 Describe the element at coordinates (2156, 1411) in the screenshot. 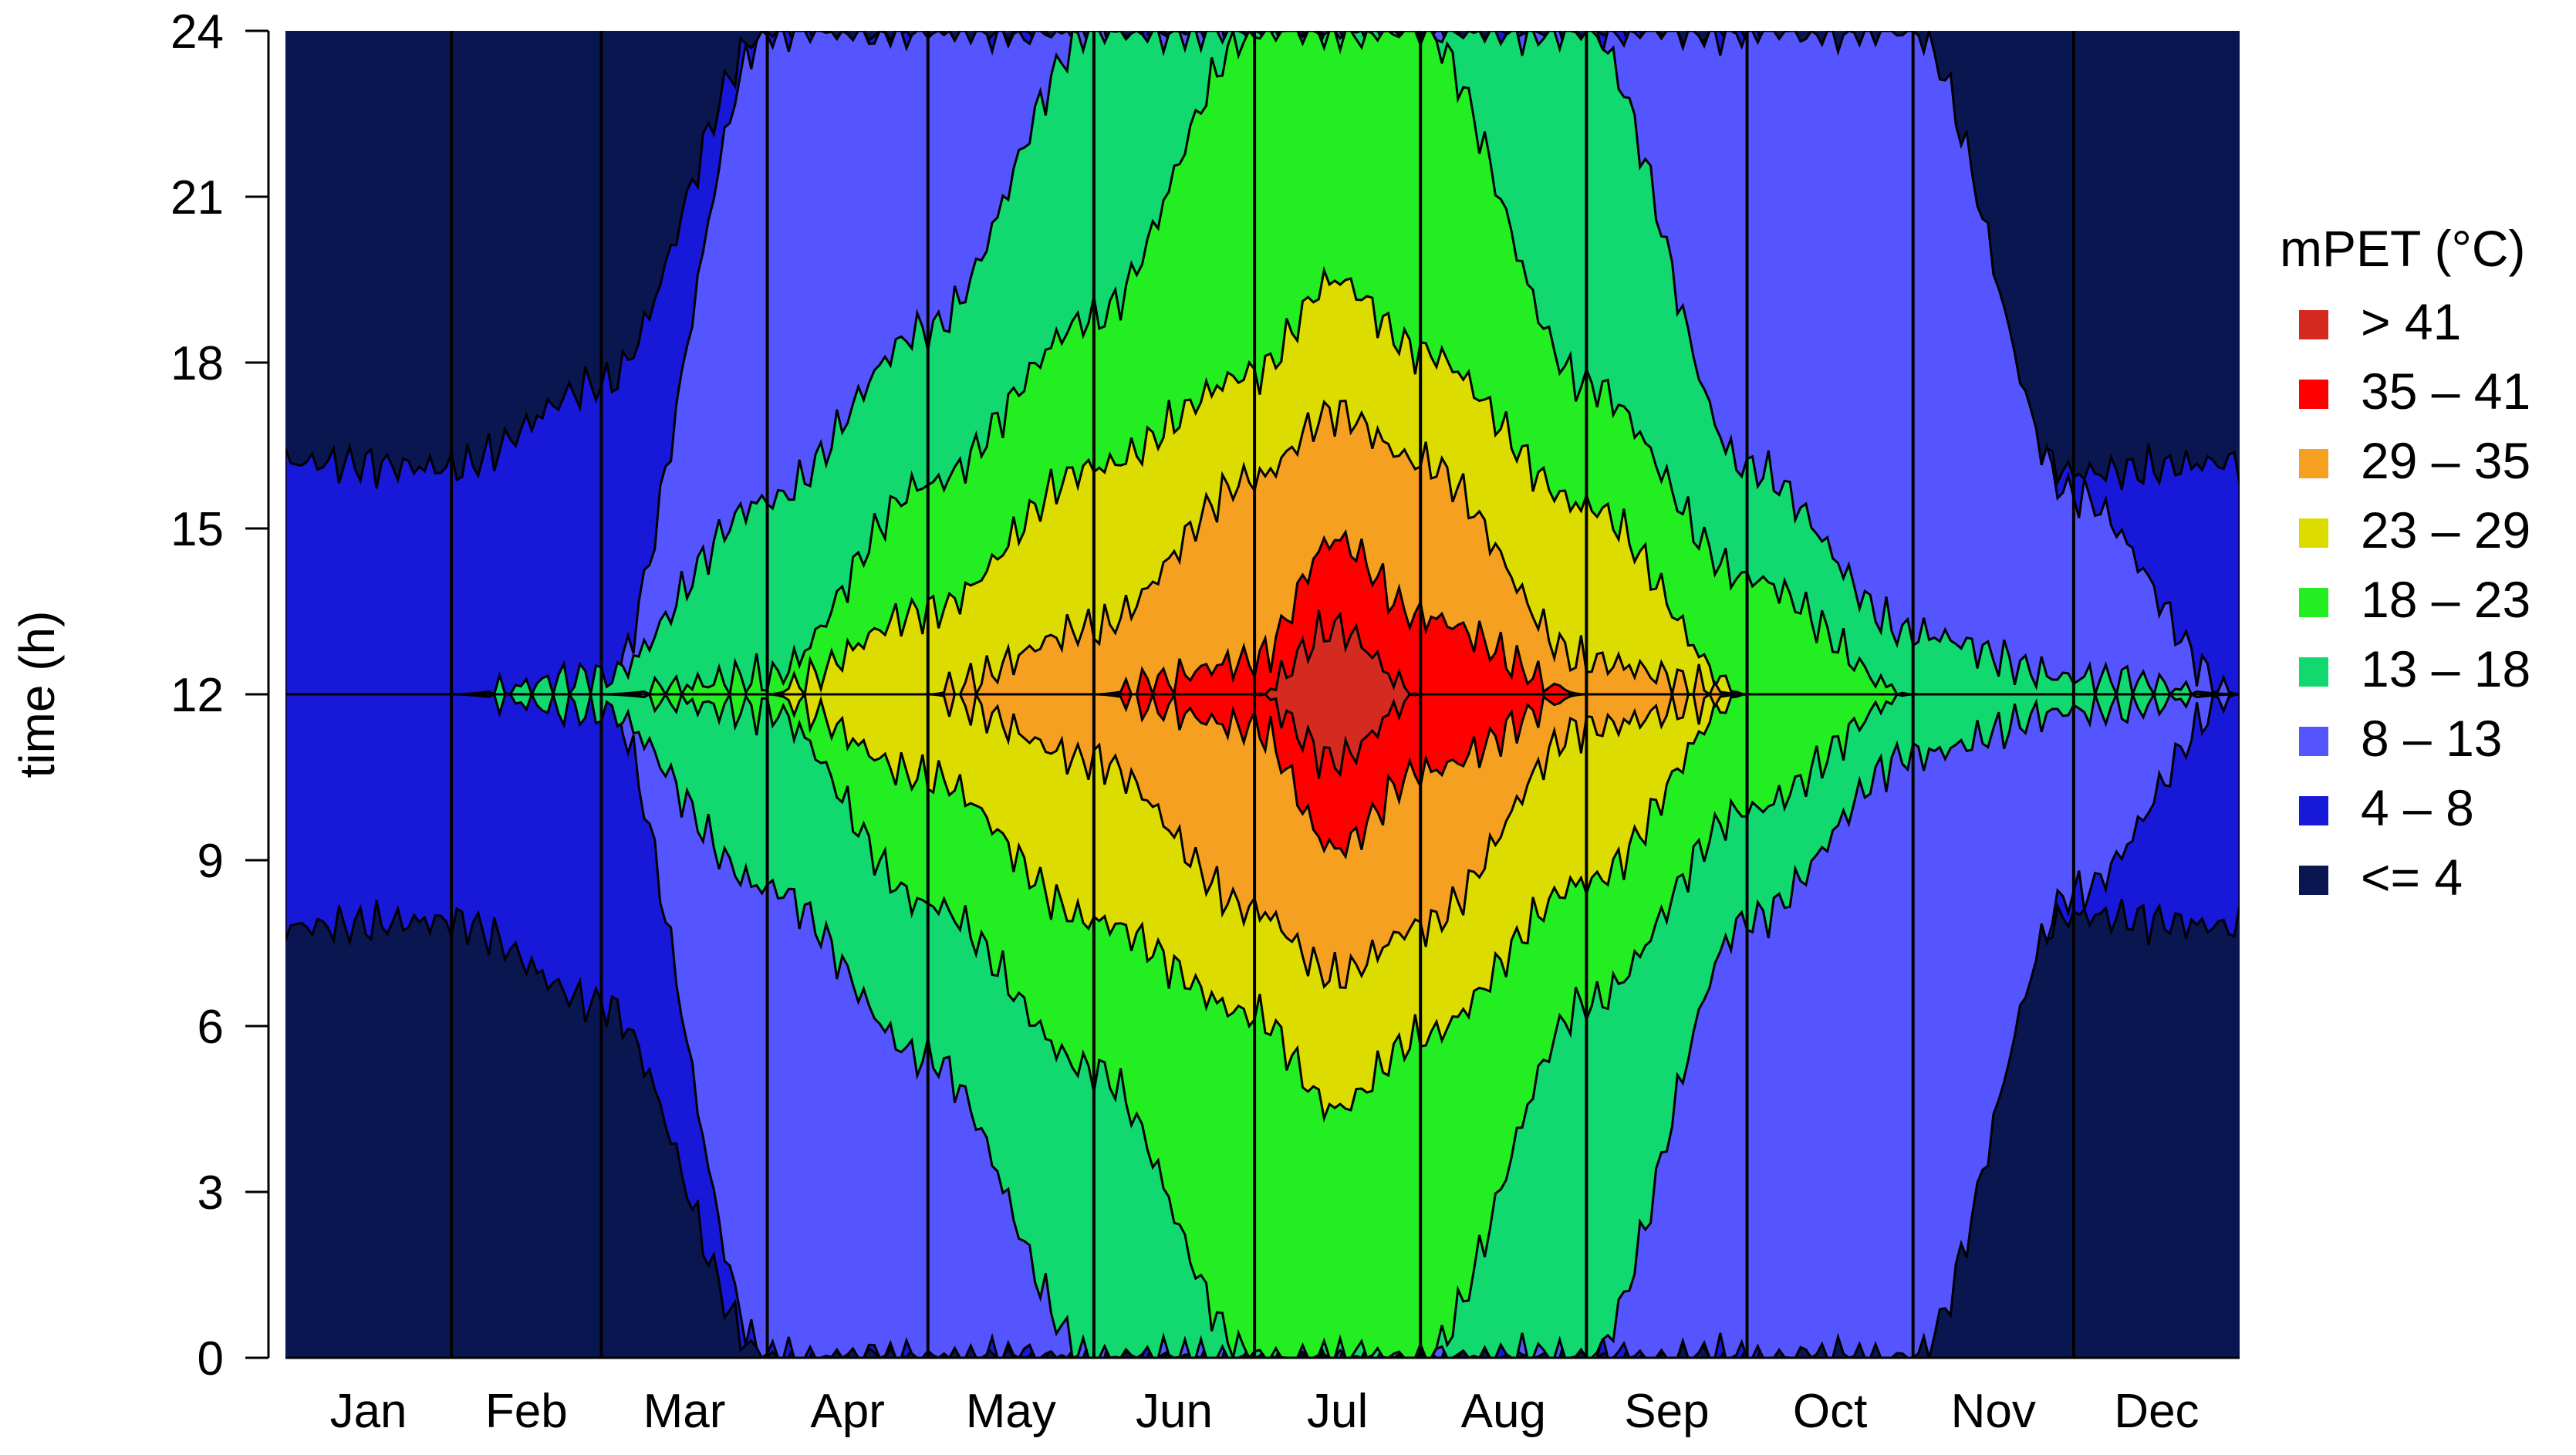

I see `x-tick-label: Dec` at that location.